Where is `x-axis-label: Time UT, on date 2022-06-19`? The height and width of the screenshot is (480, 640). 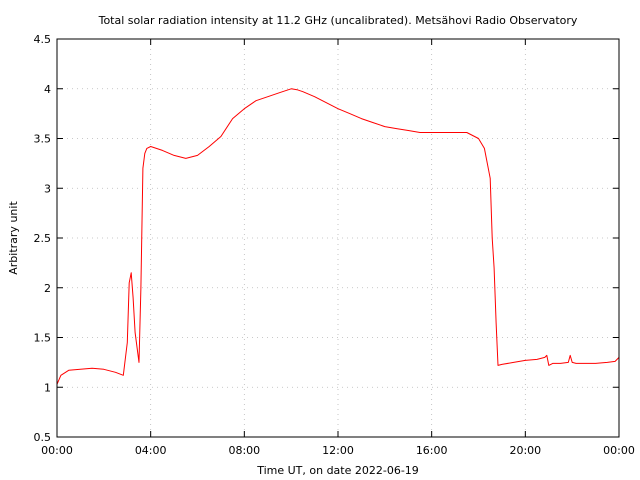 x-axis-label: Time UT, on date 2022-06-19 is located at coordinates (337, 470).